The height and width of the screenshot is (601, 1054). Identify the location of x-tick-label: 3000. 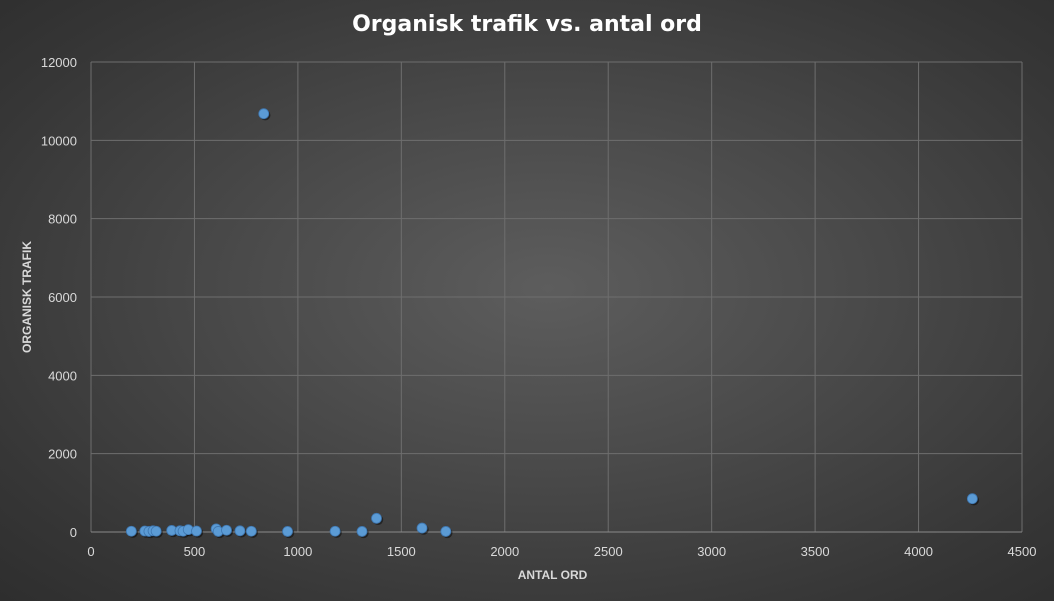
(711, 551).